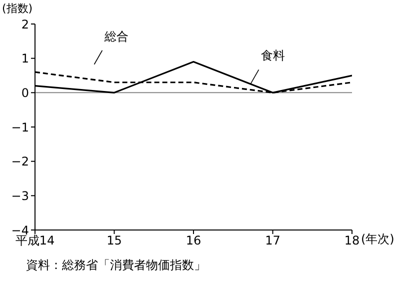 The height and width of the screenshot is (281, 400). Describe the element at coordinates (20, 127) in the screenshot. I see `y-tick-label: −1` at that location.